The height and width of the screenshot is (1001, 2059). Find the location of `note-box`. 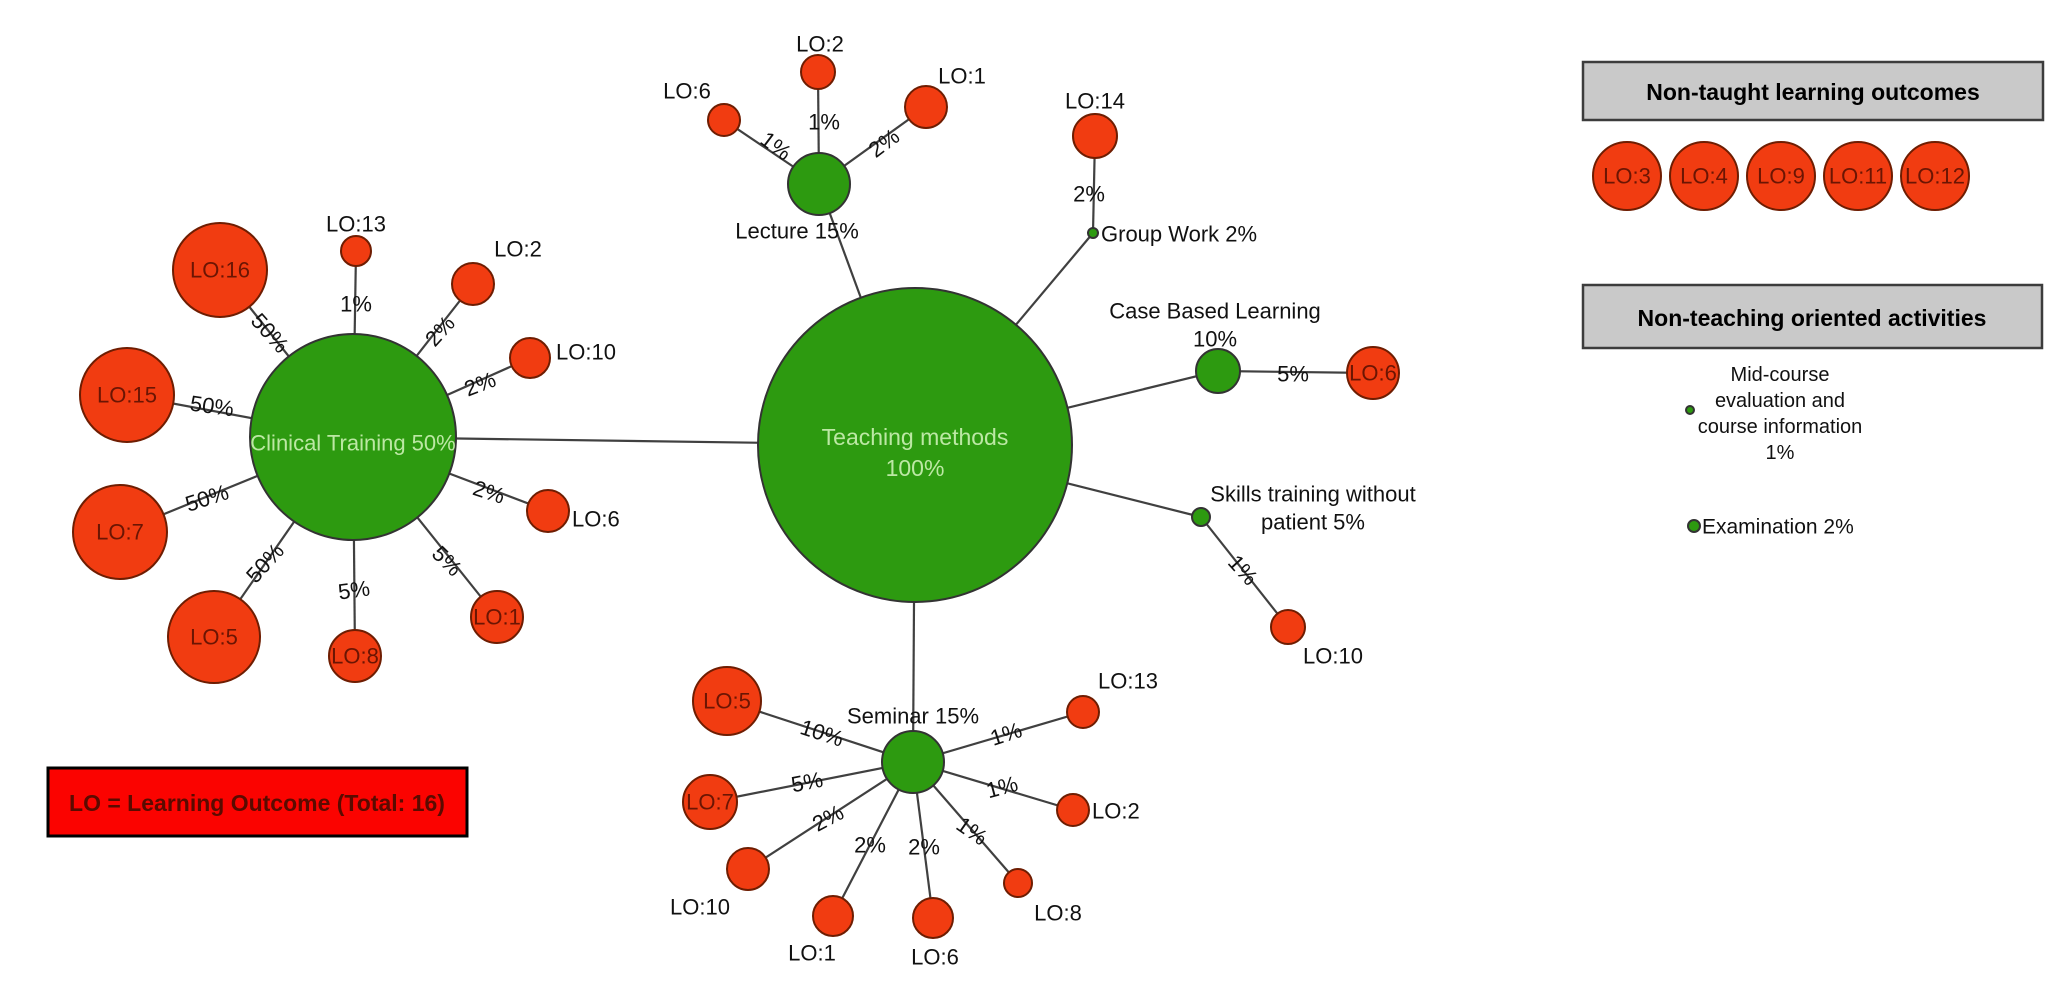

note-box is located at coordinates (257, 802).